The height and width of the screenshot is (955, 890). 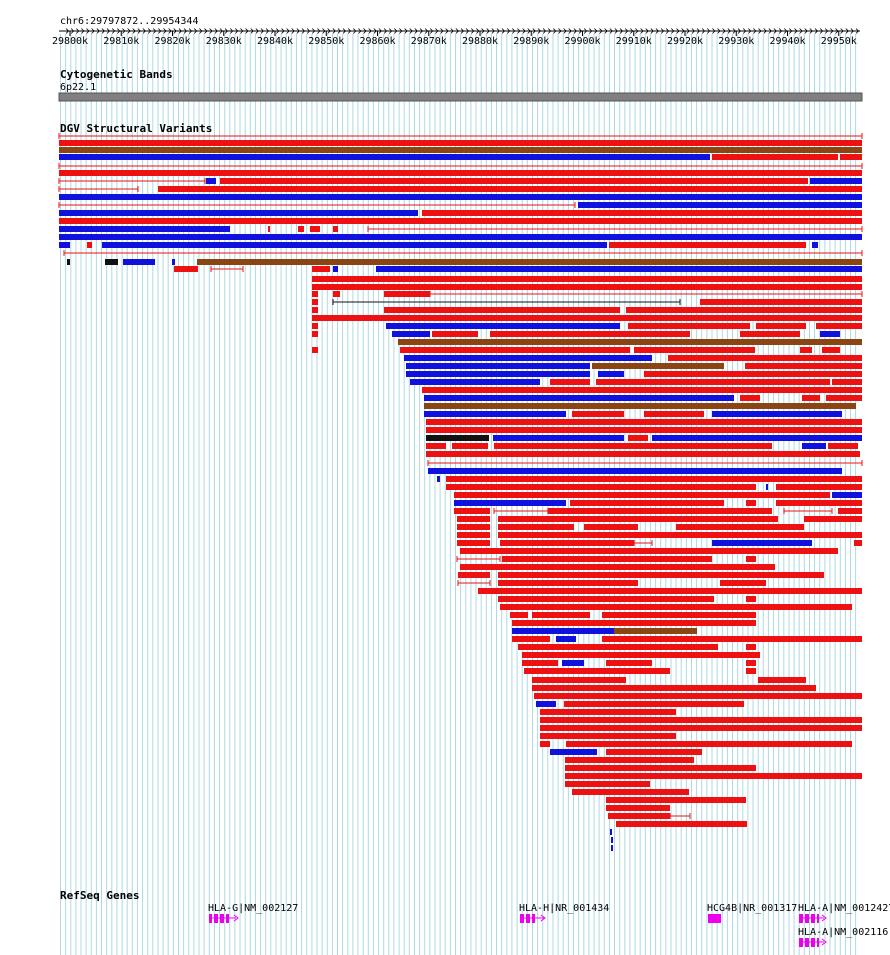 I want to click on gene-hcg4b: HCG4B|NR_001317, so click(x=752, y=913).